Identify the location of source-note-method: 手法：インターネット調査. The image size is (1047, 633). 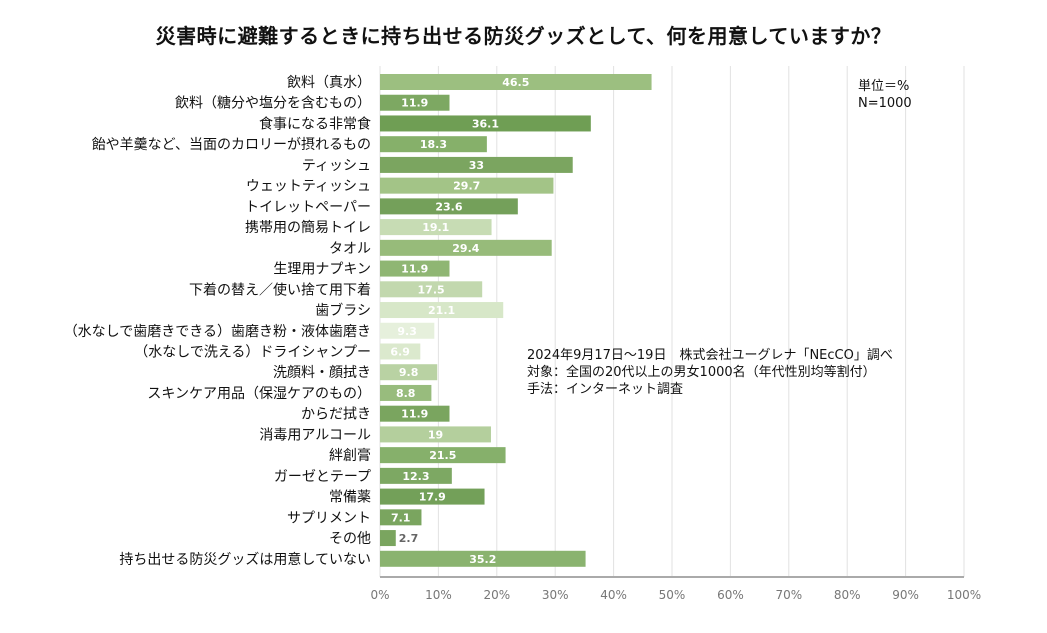
(605, 389).